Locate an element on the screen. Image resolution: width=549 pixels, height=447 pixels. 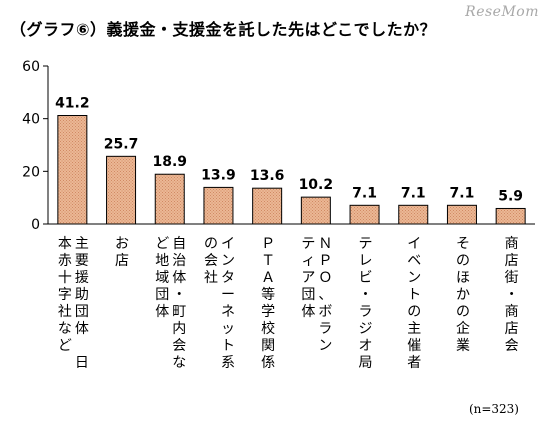
category-label: の会社 is located at coordinates (211, 261).